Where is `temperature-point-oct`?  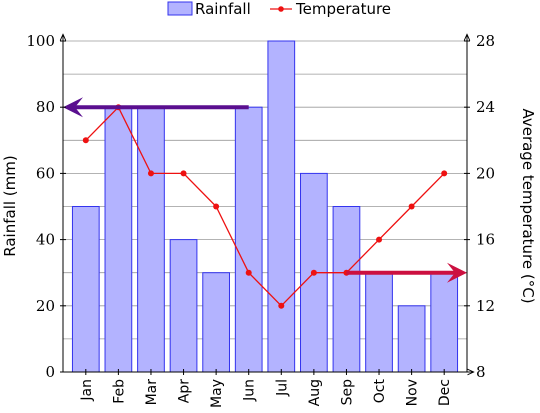
temperature-point-oct is located at coordinates (379, 239).